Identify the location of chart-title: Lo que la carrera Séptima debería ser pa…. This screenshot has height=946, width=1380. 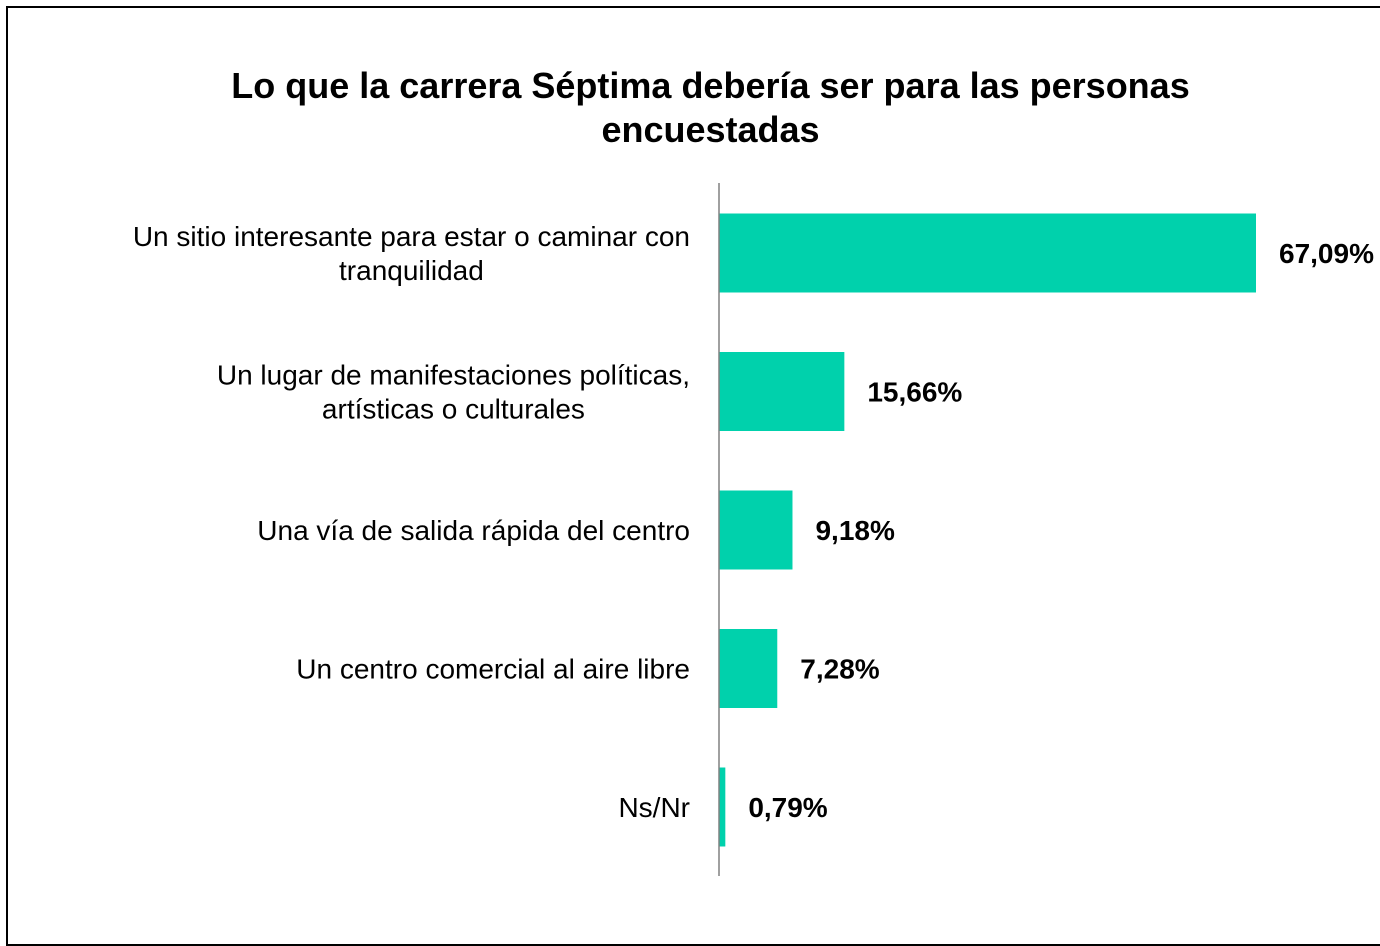
(710, 107).